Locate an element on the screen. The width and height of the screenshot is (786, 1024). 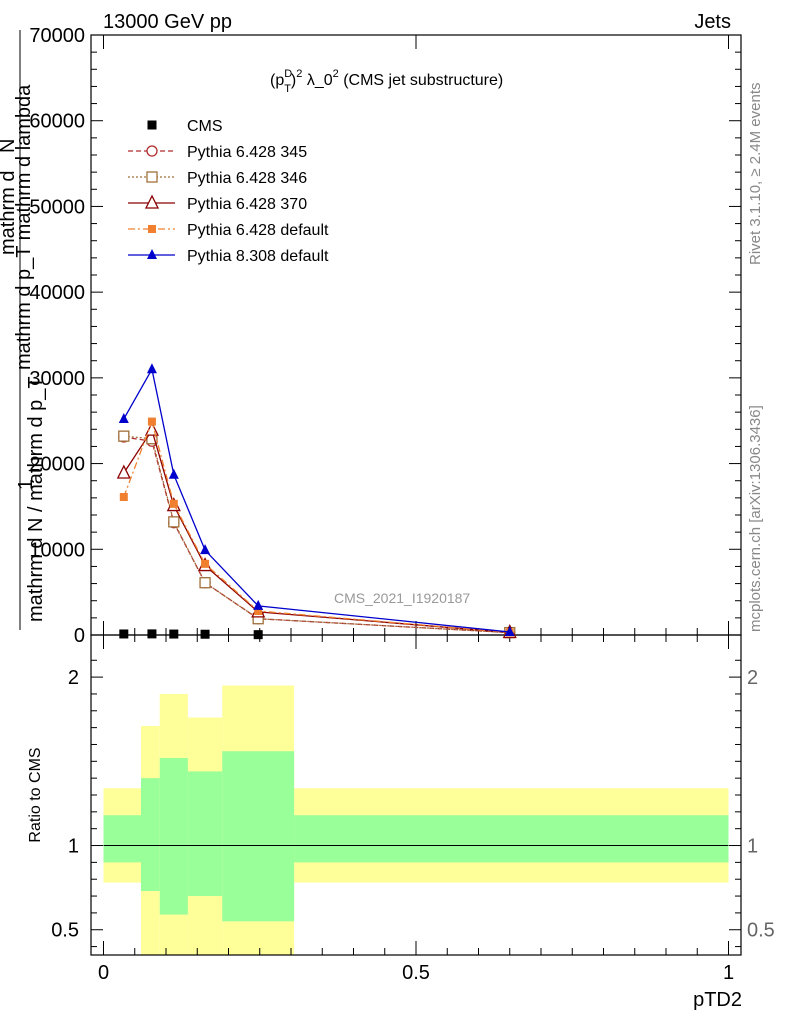
main-y-tick-label: 20000 is located at coordinates (57, 465).